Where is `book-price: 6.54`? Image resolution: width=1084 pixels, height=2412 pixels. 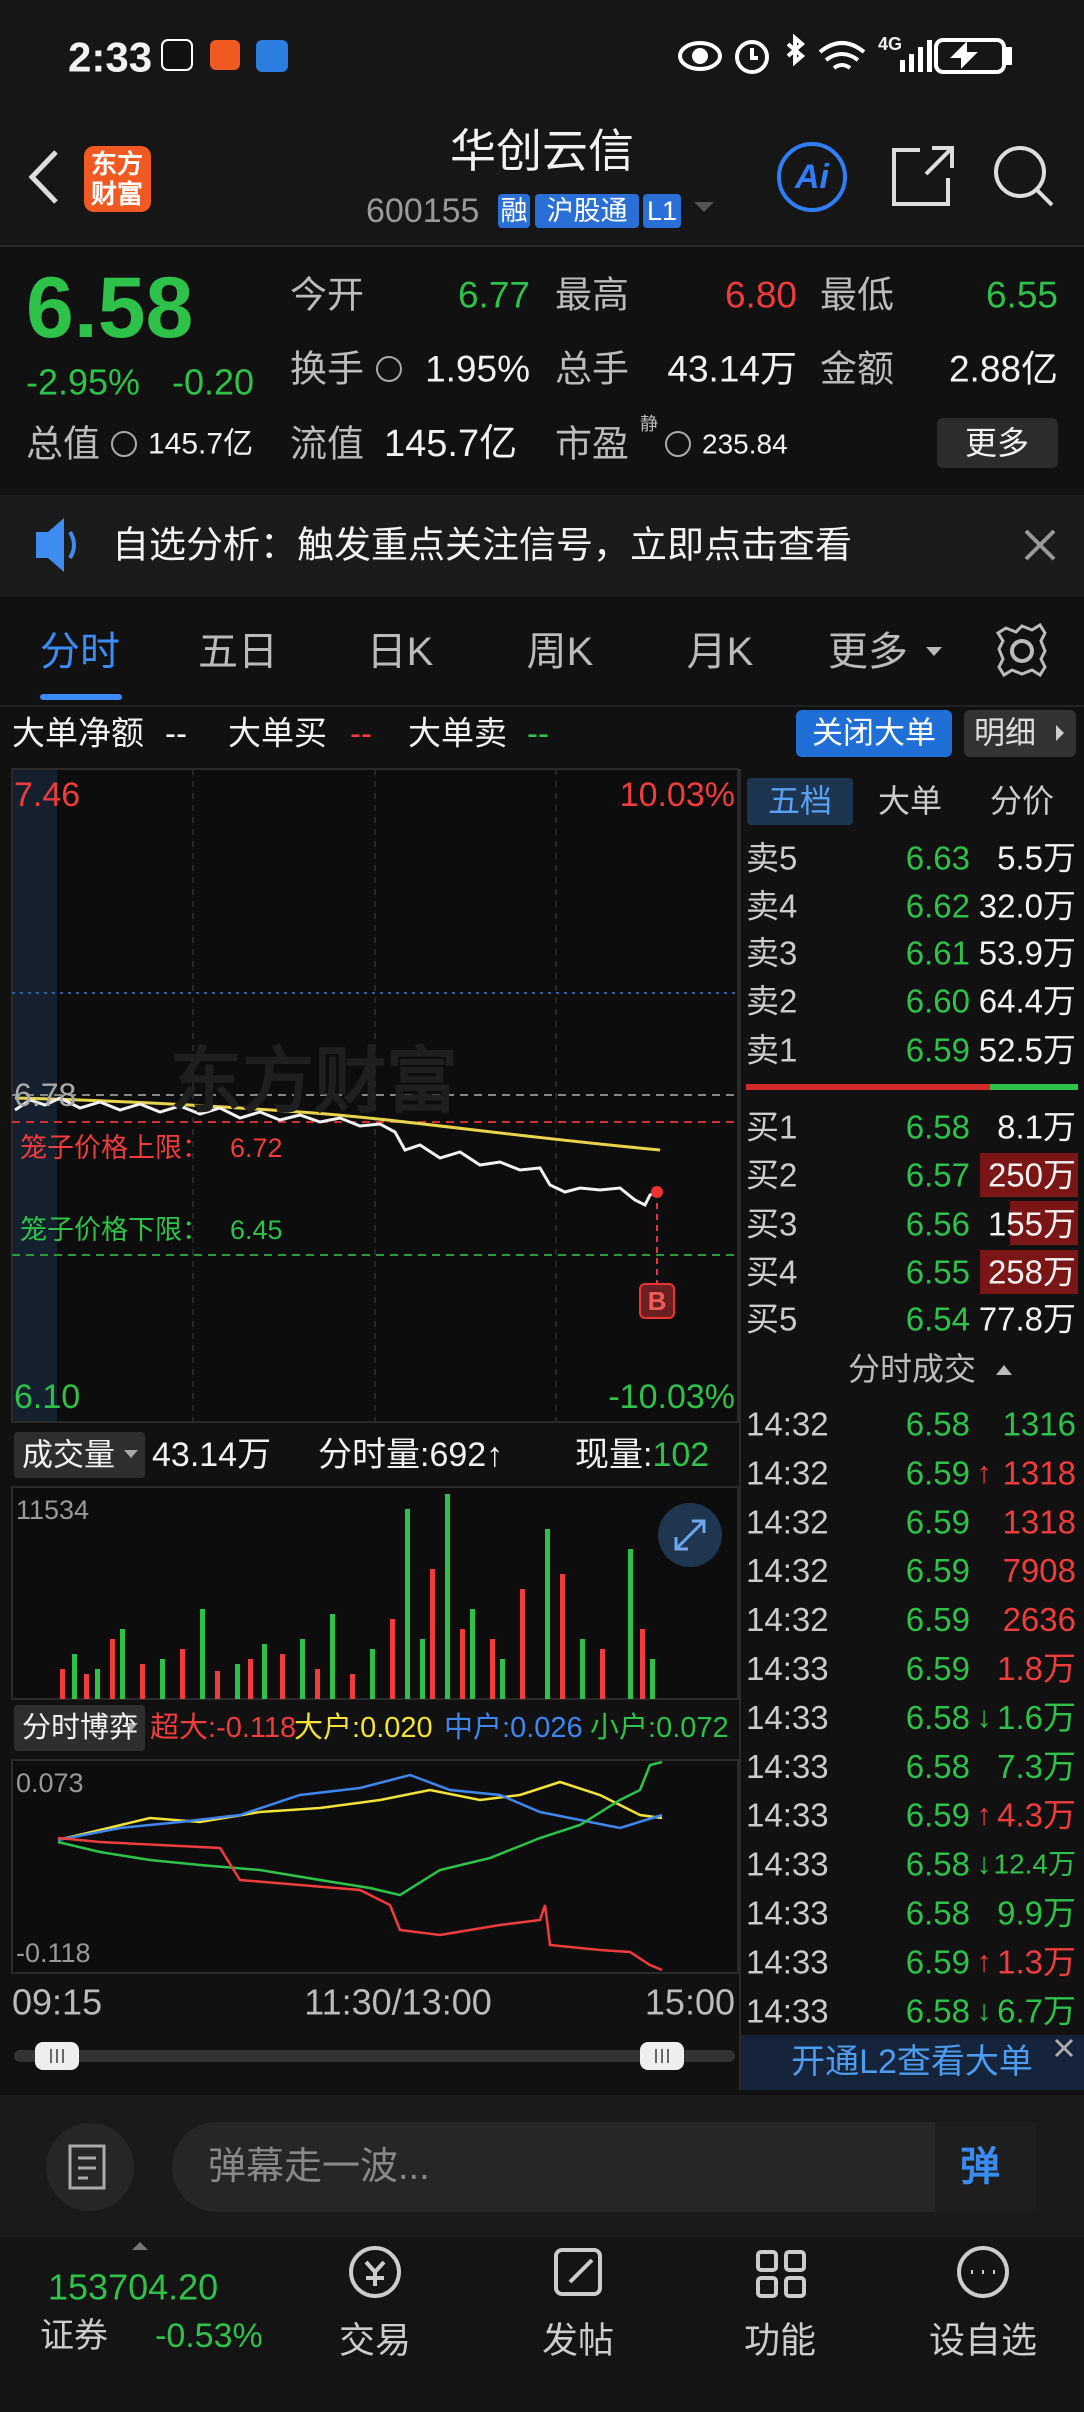
book-price: 6.54 is located at coordinates (938, 1319).